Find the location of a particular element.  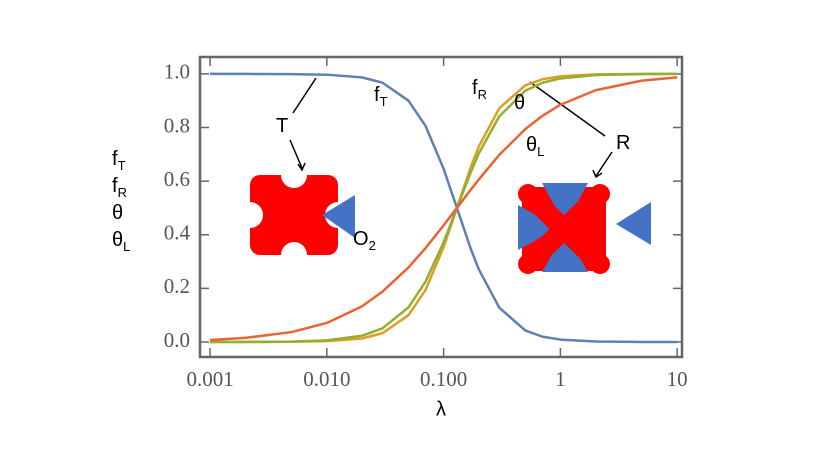

x-axis-label: λ is located at coordinates (441, 409).